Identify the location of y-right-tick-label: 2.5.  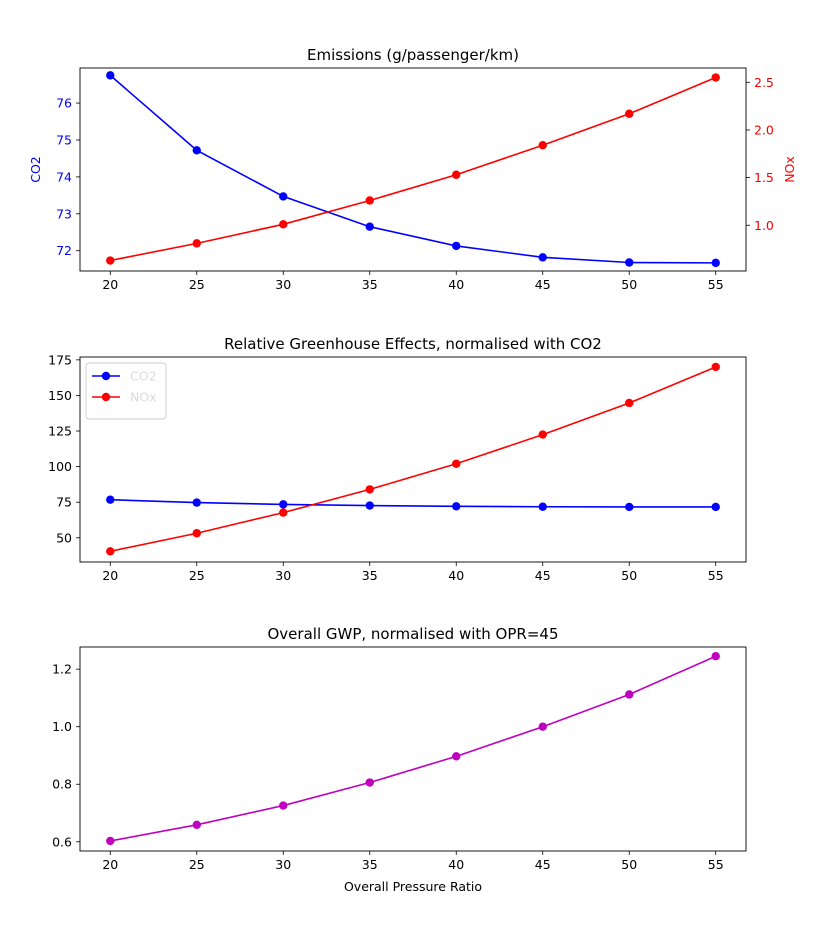
(764, 82).